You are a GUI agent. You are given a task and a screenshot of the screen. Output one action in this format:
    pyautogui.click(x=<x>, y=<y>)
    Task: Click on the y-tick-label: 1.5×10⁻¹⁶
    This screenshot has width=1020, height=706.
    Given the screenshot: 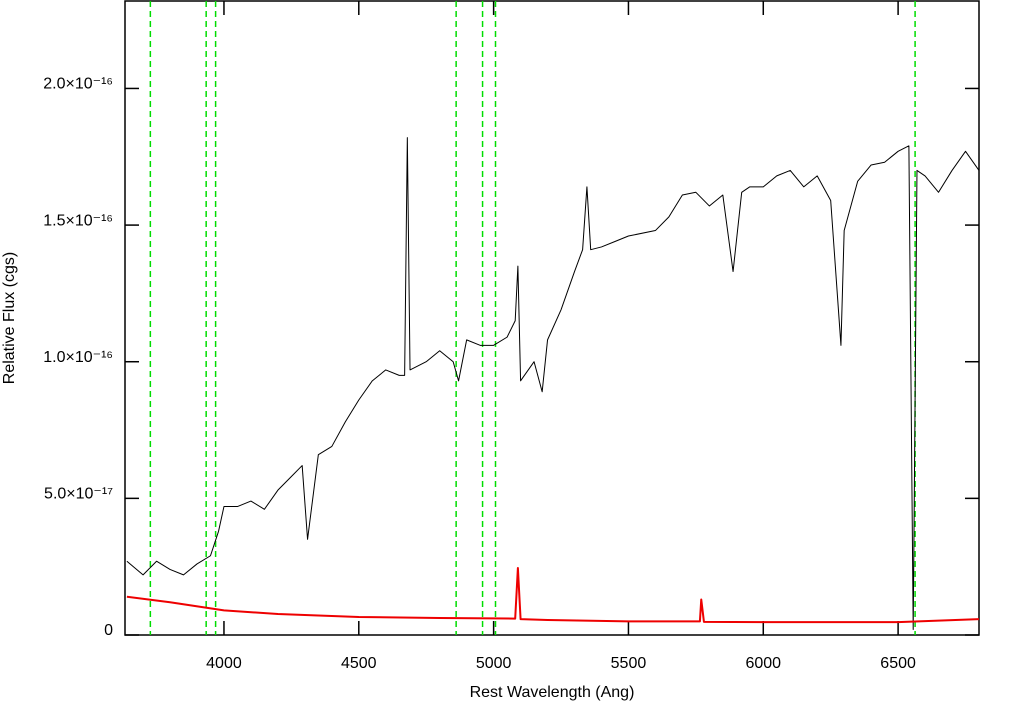 What is the action you would take?
    pyautogui.click(x=78, y=220)
    